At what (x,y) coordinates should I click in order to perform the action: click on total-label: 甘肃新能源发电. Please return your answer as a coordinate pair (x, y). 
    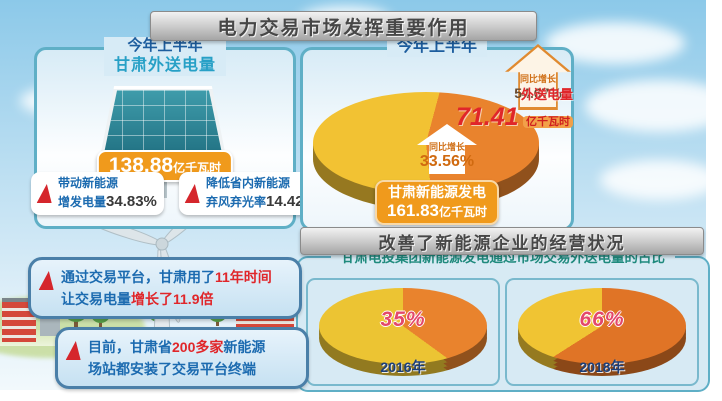
    Looking at the image, I should click on (436, 192).